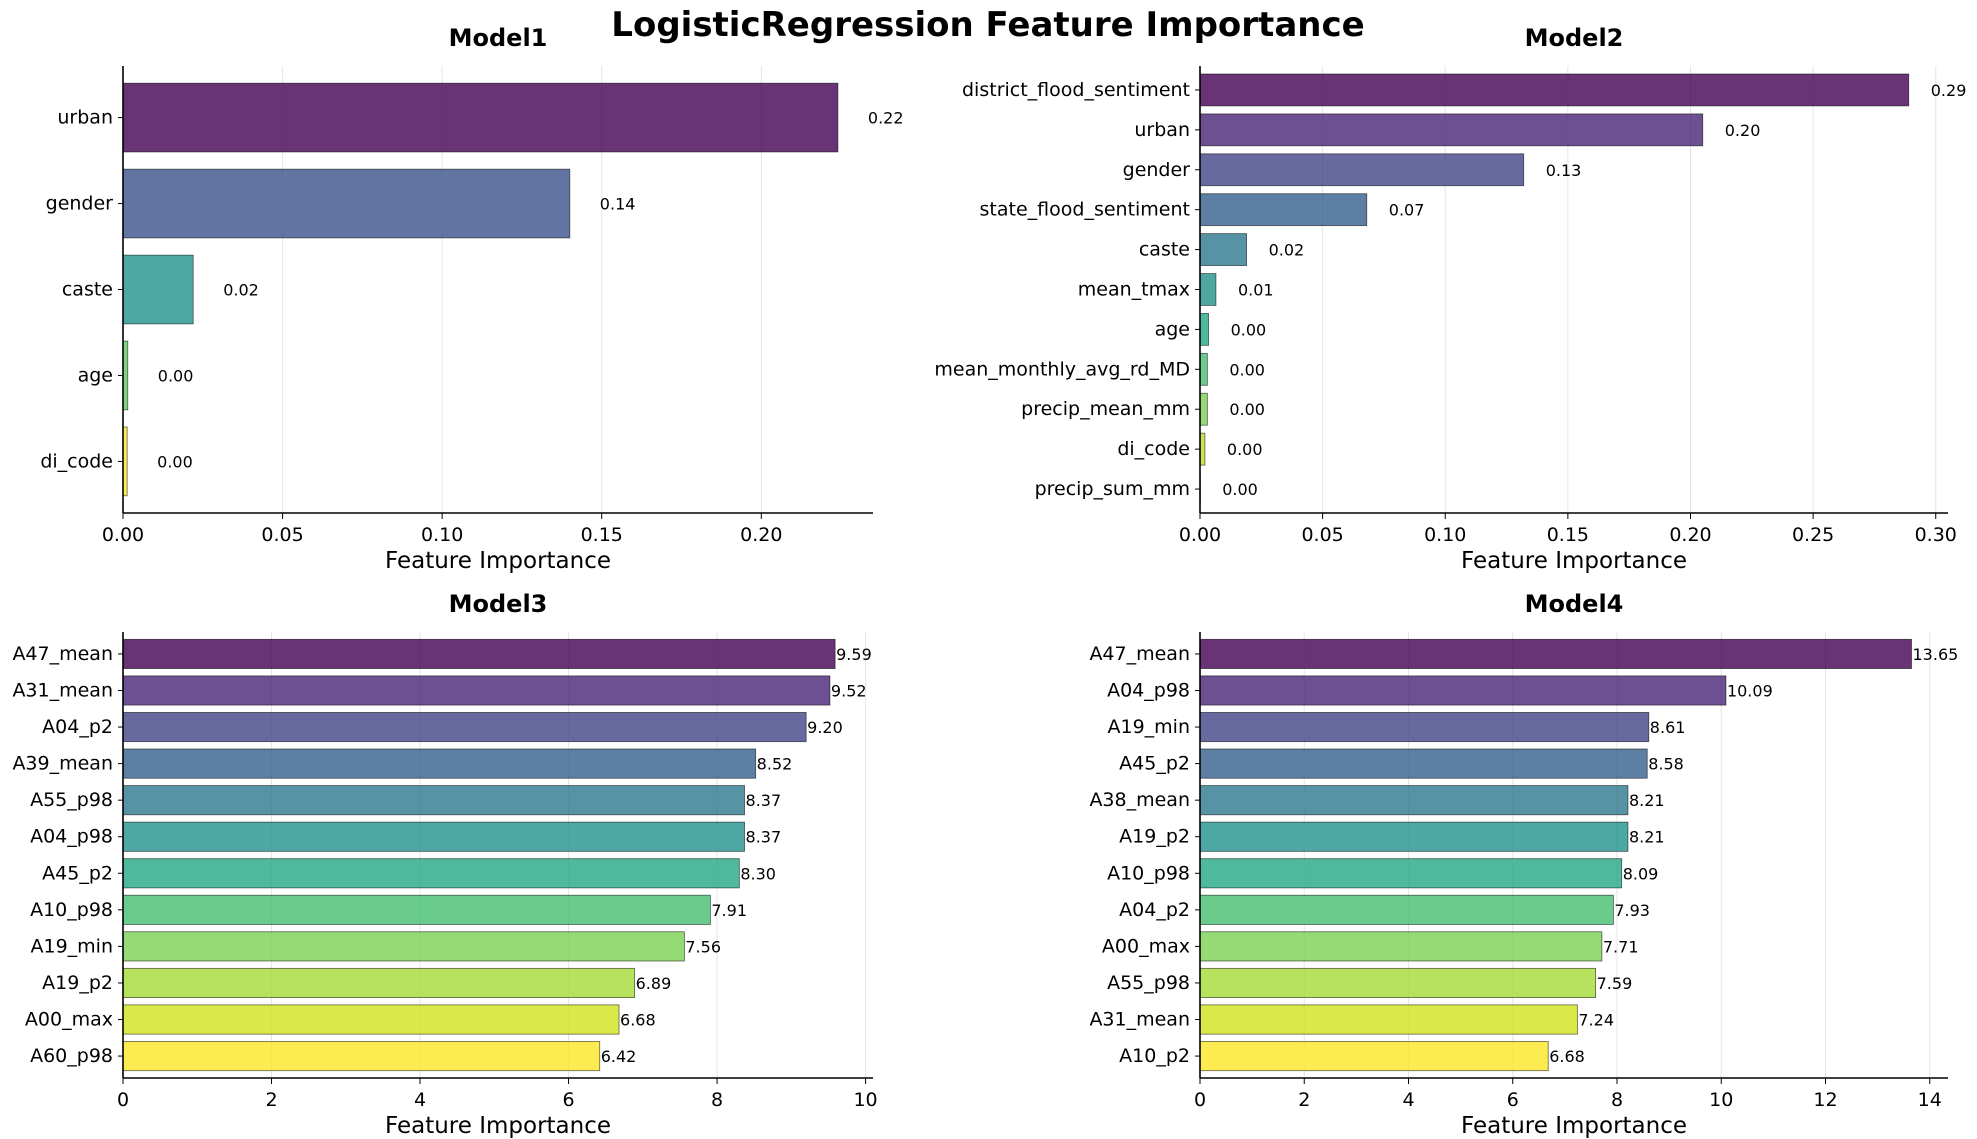  Describe the element at coordinates (1105, 409) in the screenshot. I see `y-tick-label: precip_mean_mm` at that location.